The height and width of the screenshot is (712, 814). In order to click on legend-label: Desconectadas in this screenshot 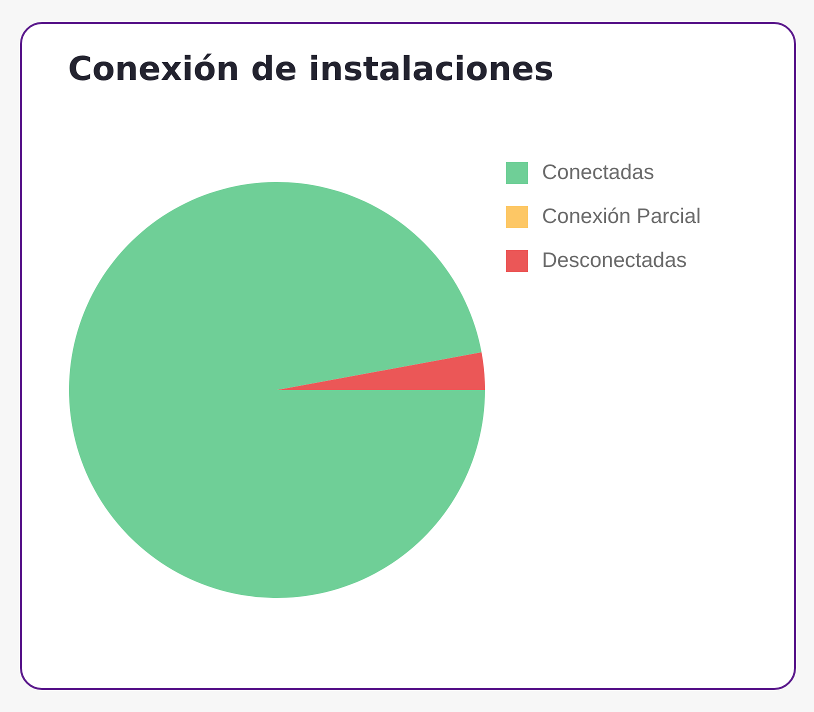, I will do `click(614, 260)`.